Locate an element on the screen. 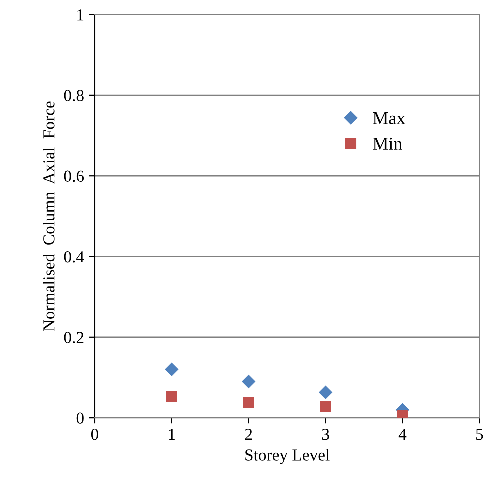 Image resolution: width=487 pixels, height=493 pixels. x-tick-label: 2 is located at coordinates (248, 434).